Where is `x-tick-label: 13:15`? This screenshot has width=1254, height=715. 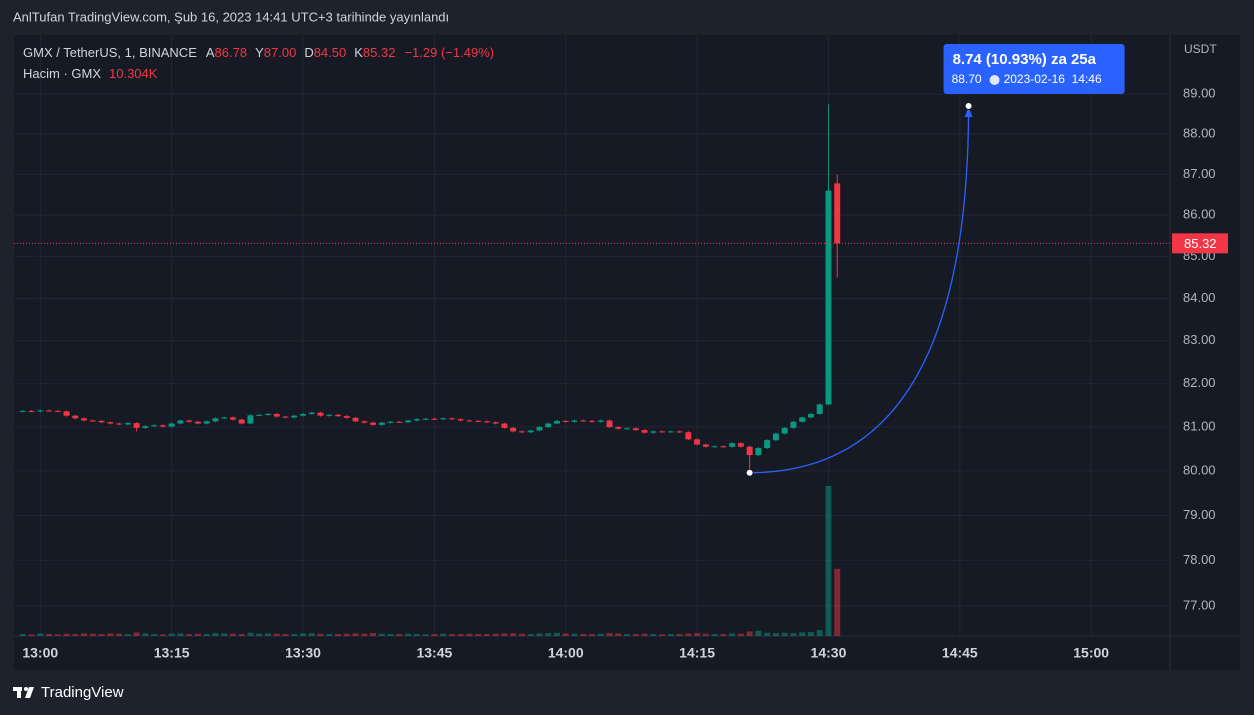 x-tick-label: 13:15 is located at coordinates (172, 653).